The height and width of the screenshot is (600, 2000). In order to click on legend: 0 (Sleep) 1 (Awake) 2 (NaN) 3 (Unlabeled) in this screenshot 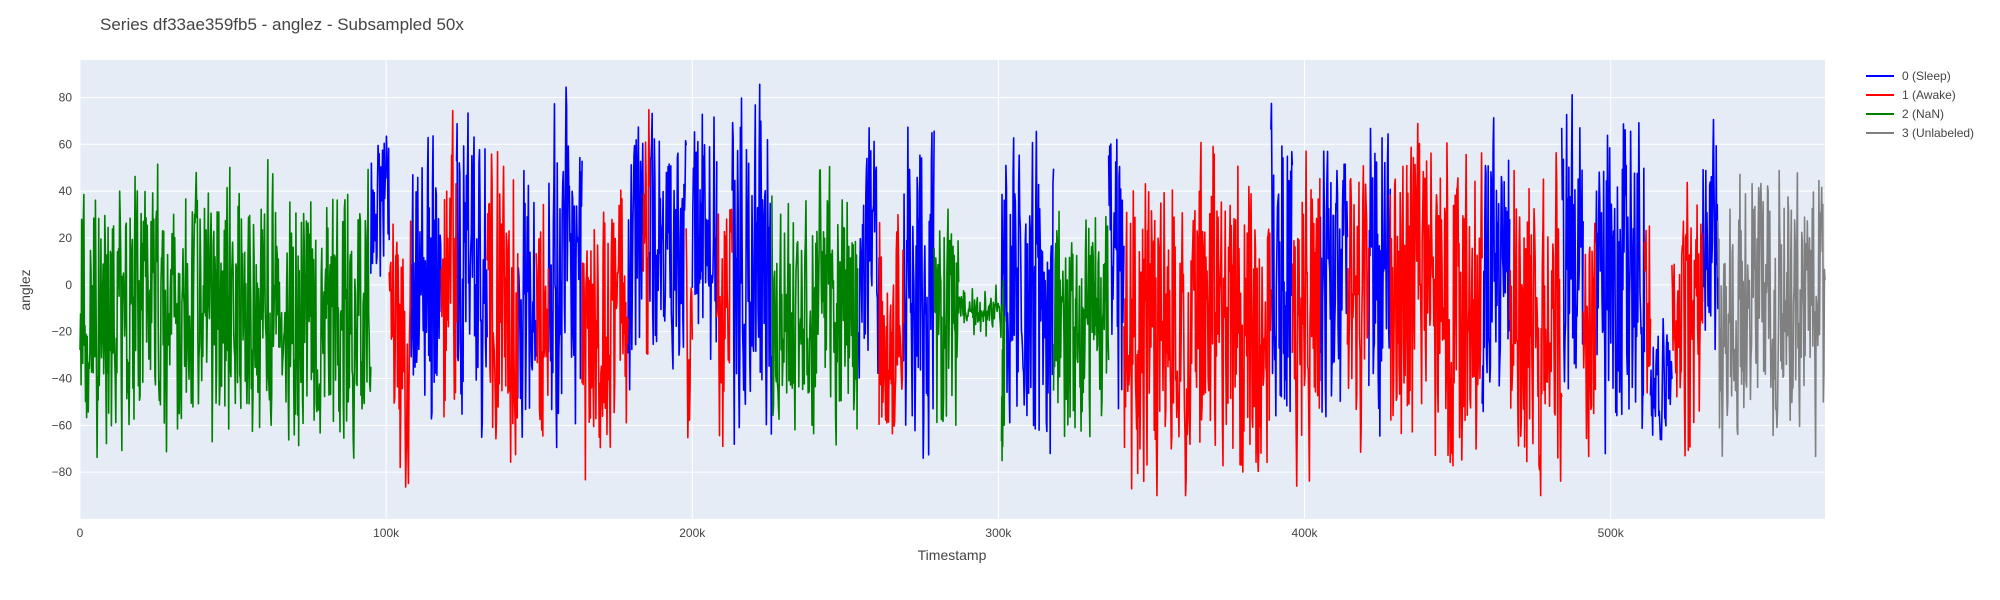, I will do `click(1920, 104)`.